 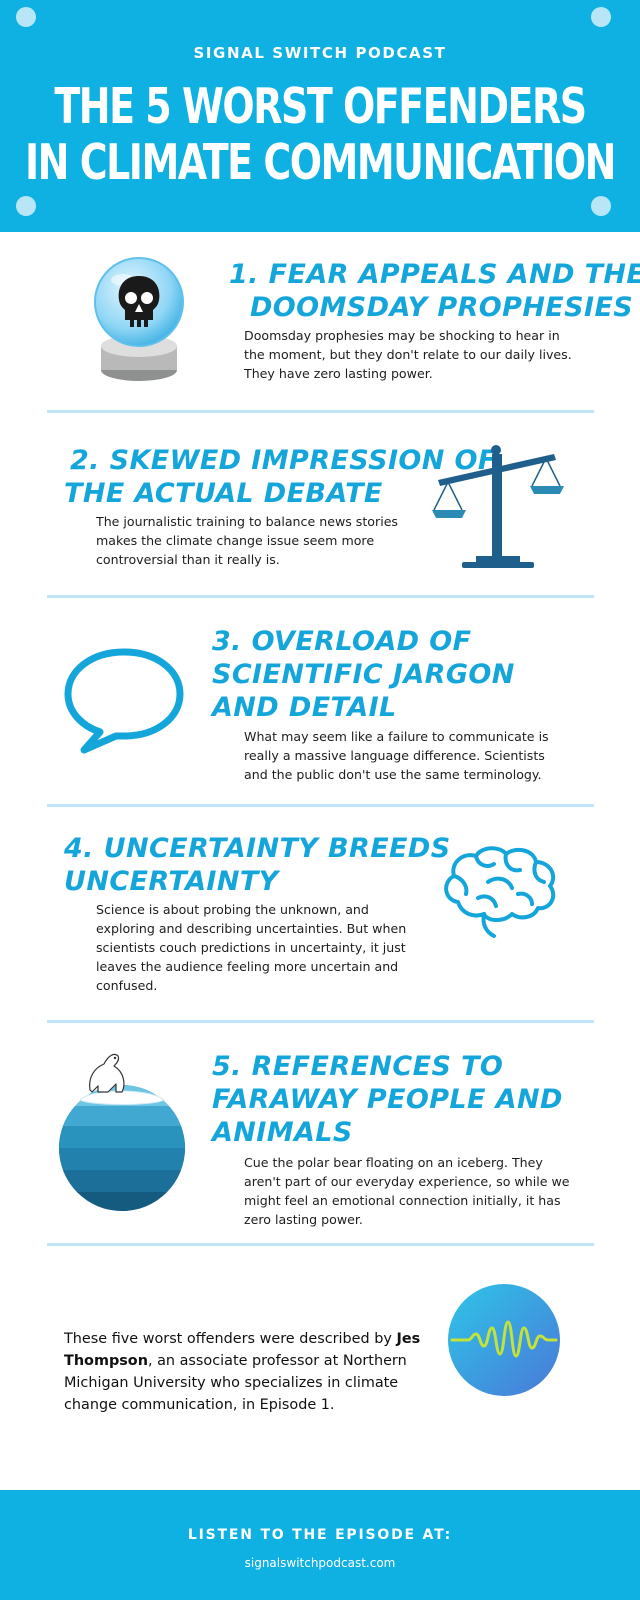 What do you see at coordinates (124, 701) in the screenshot?
I see `speech-bubble-icon` at bounding box center [124, 701].